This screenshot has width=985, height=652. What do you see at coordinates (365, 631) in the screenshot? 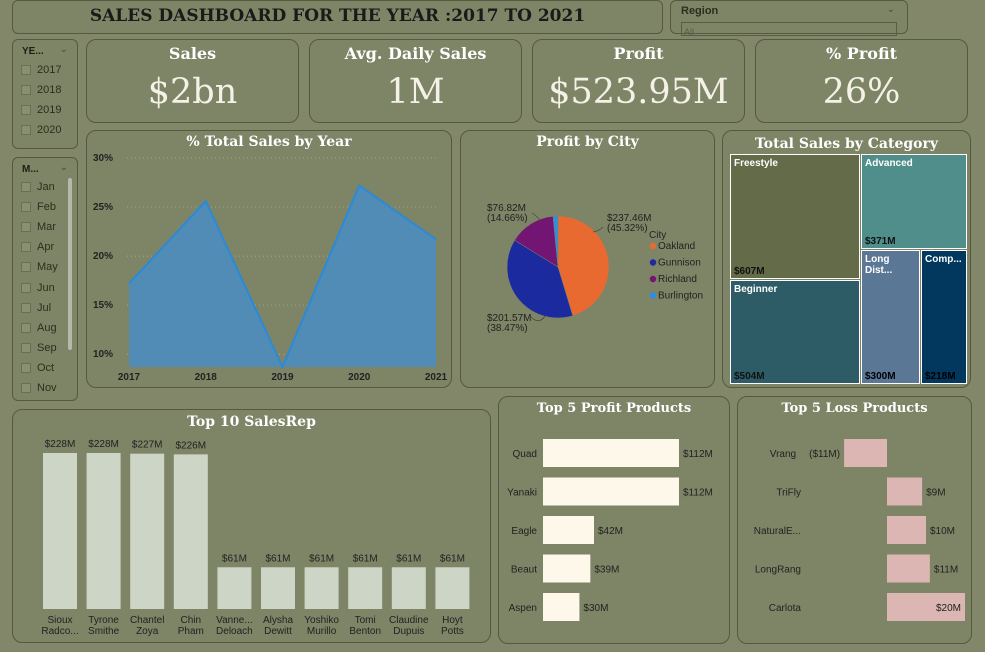
I see `x-tick-label: Benton` at bounding box center [365, 631].